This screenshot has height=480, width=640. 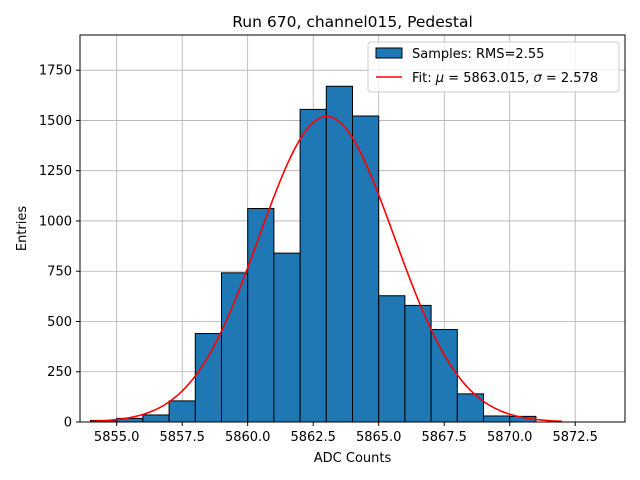 I want to click on x-tick-label: 5860.0, so click(x=248, y=437).